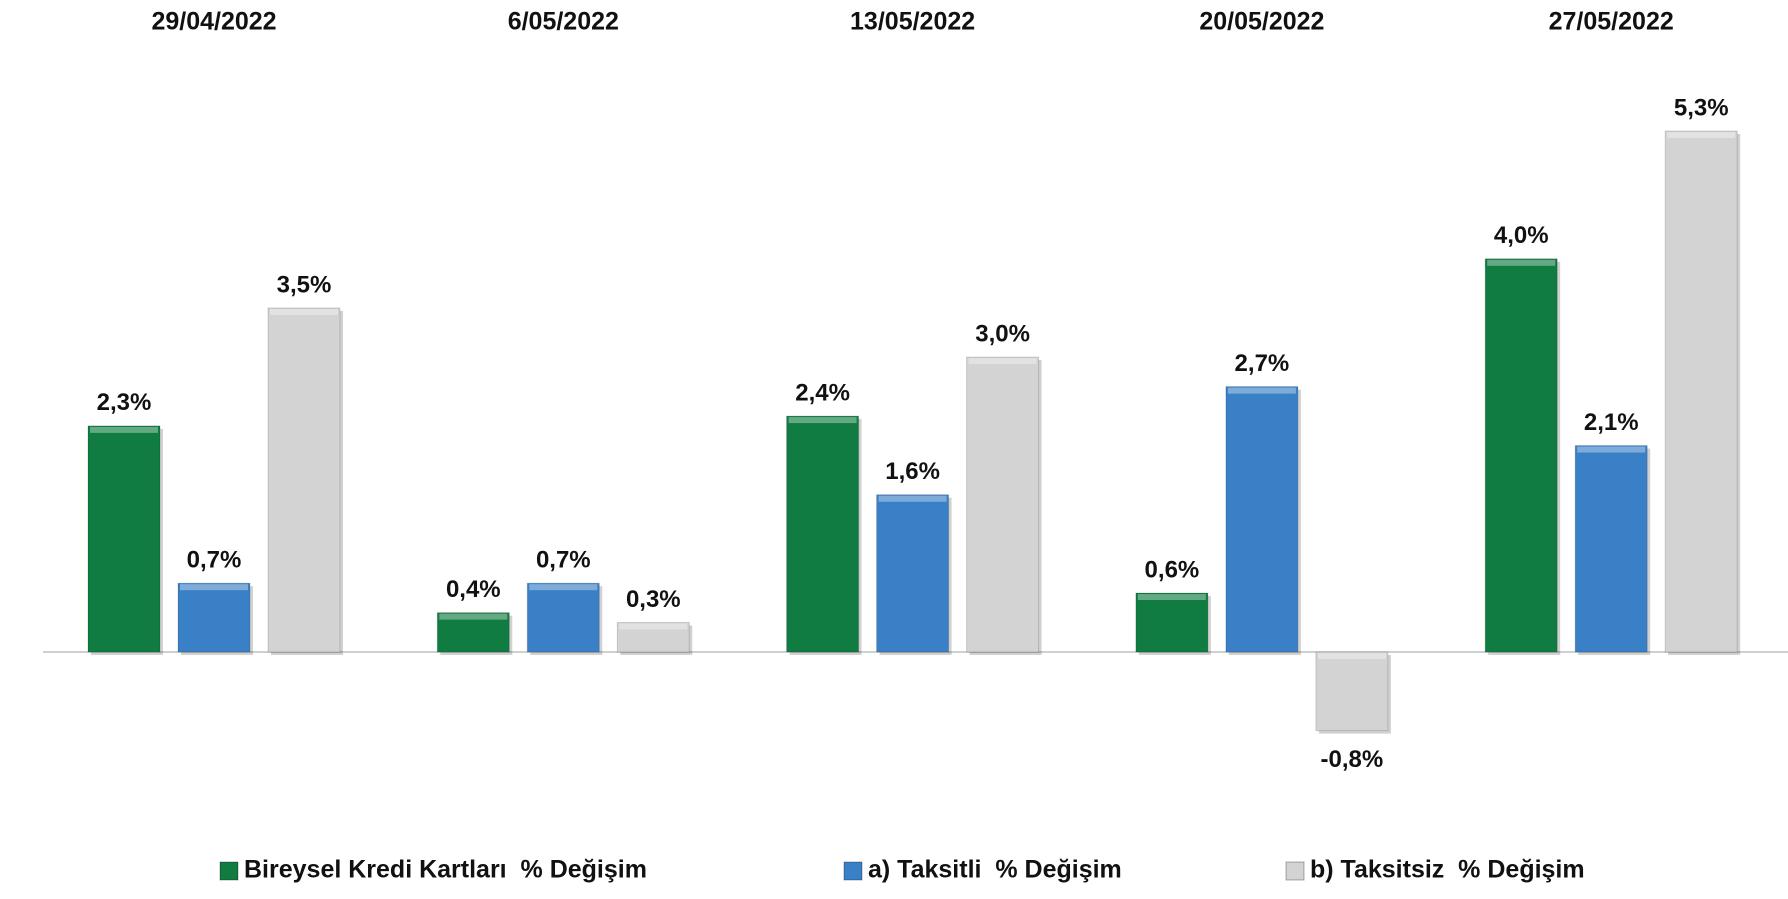  I want to click on value-label: 2,3%, so click(124, 402).